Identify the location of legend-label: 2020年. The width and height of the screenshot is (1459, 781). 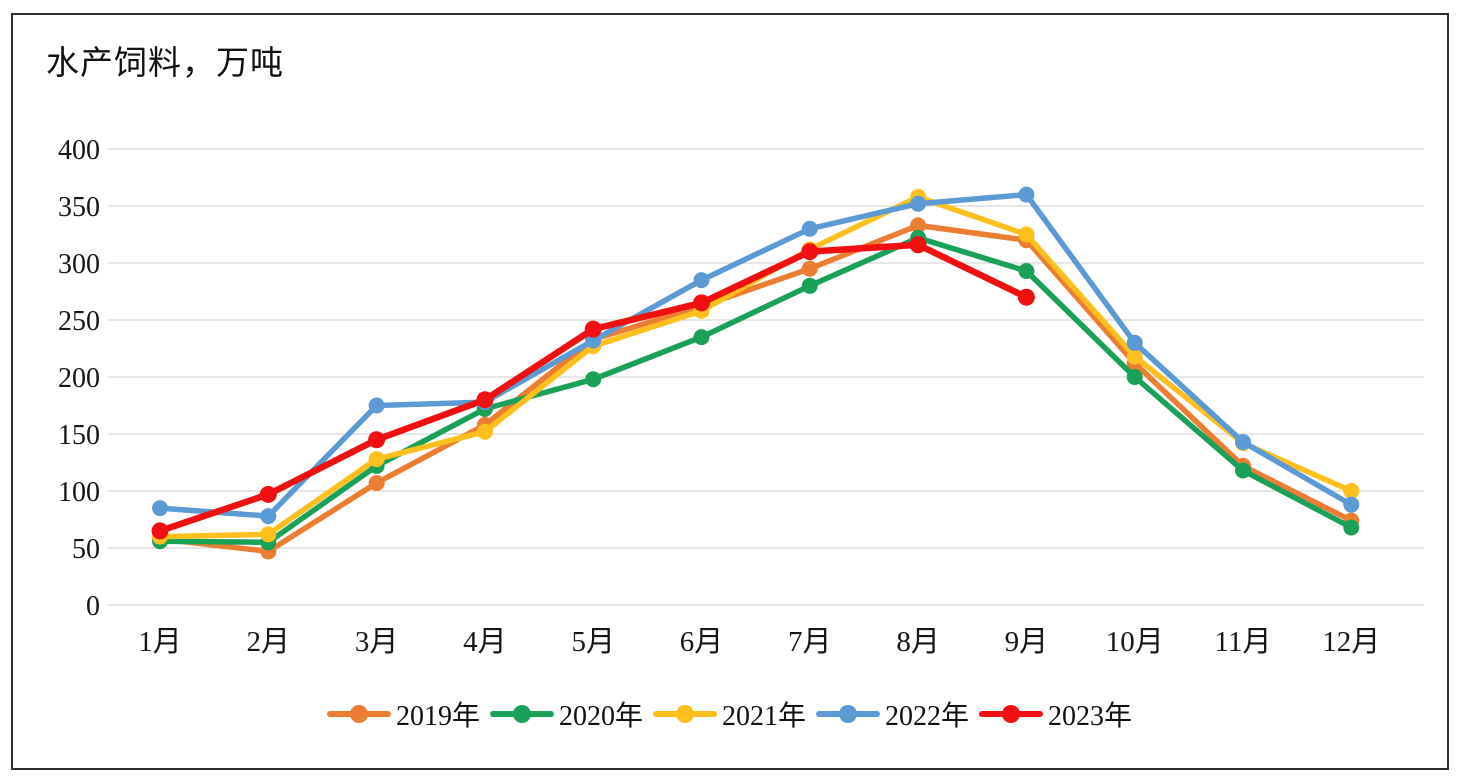
(600, 716).